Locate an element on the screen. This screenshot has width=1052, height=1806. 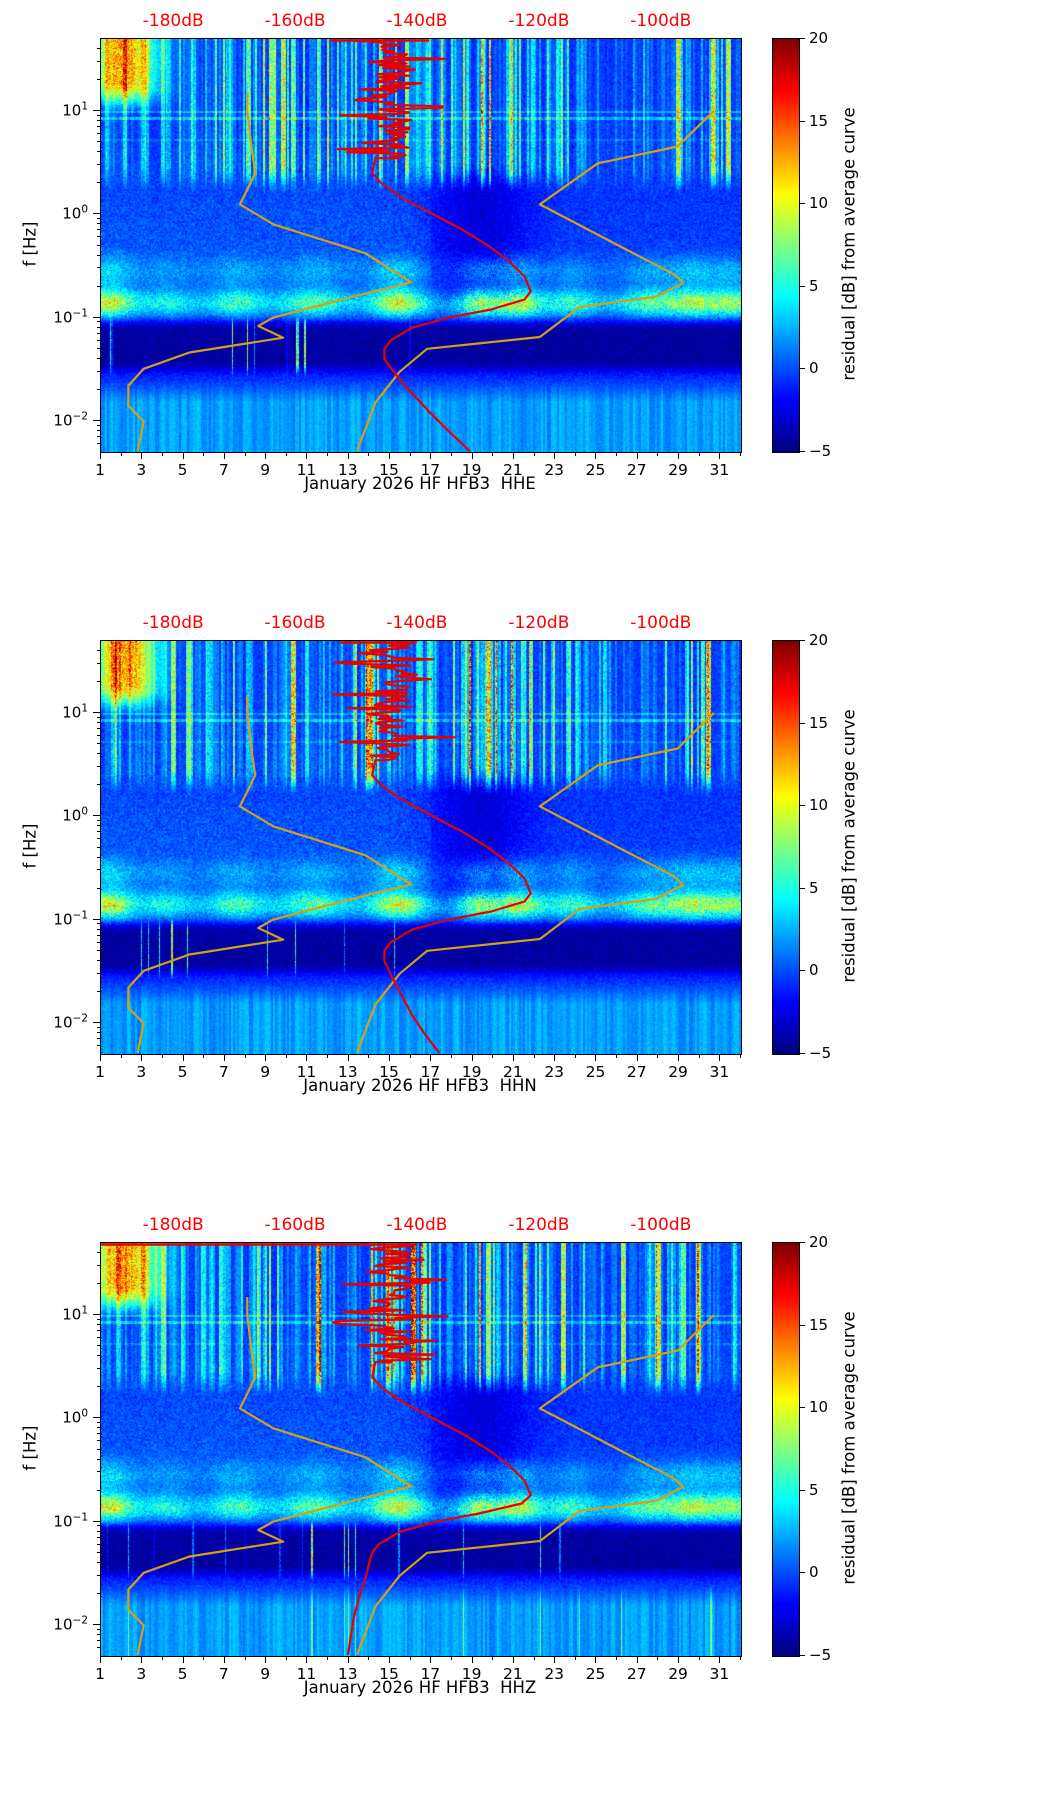
x-tick-label: 21 is located at coordinates (513, 1674).